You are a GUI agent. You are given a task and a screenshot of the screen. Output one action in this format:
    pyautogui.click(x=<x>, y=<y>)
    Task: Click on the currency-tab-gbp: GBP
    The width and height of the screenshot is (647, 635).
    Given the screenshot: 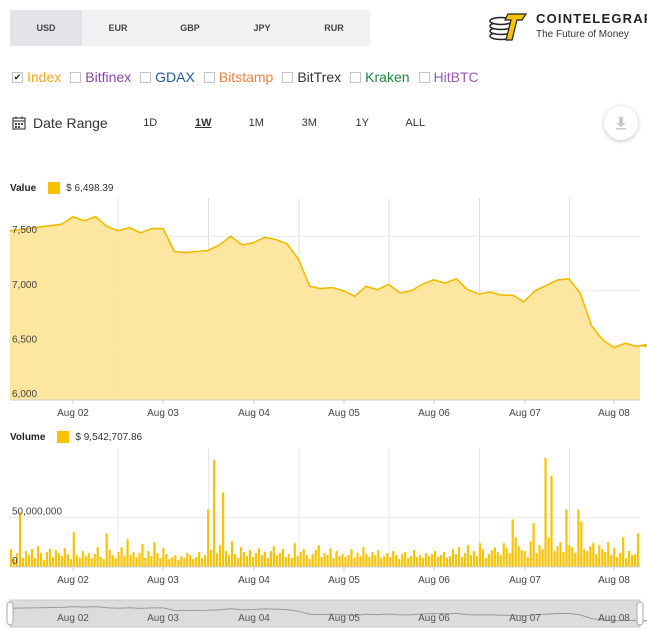 What is the action you would take?
    pyautogui.click(x=190, y=28)
    